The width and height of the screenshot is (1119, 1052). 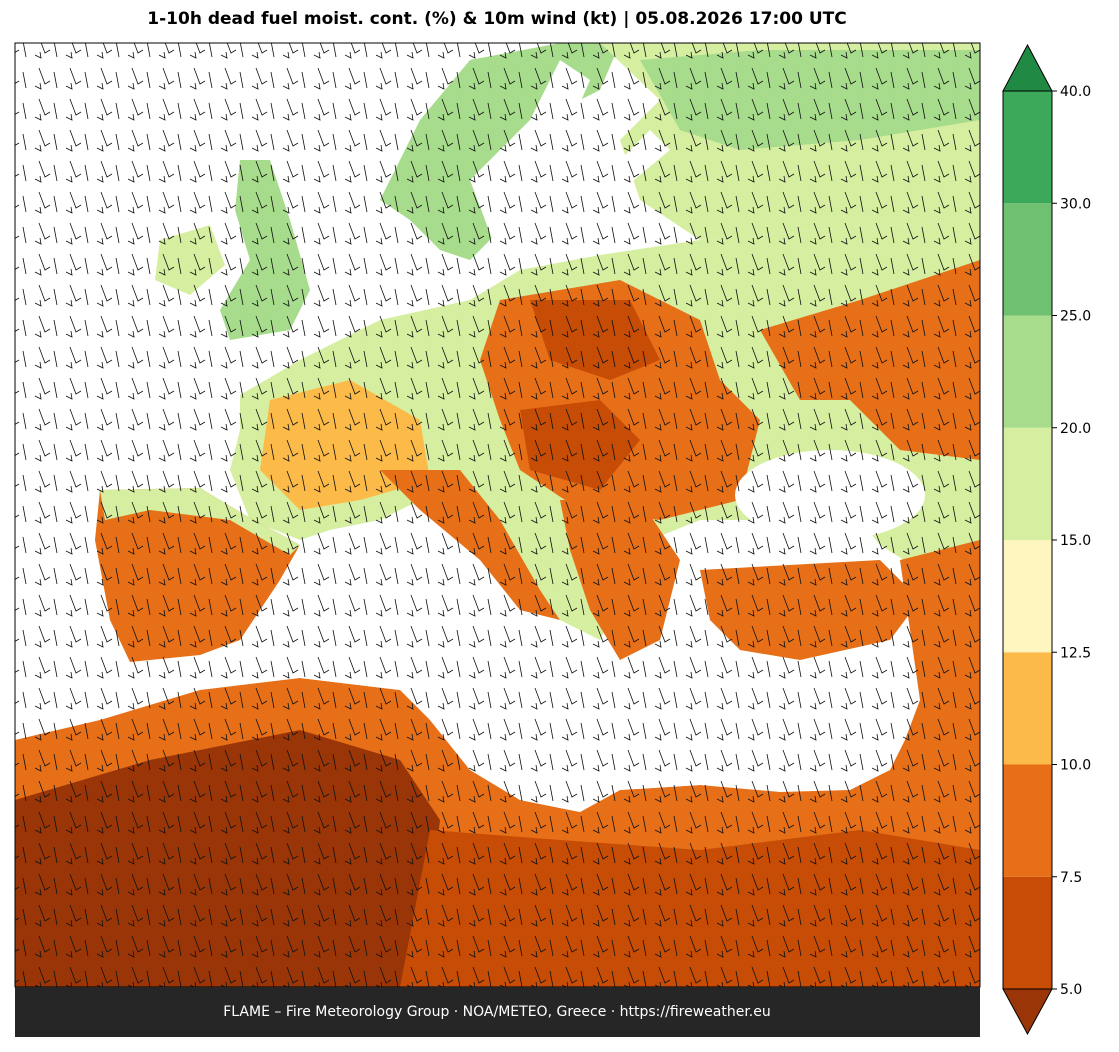 I want to click on colorbar-tick-label: 7.5, so click(x=1071, y=878).